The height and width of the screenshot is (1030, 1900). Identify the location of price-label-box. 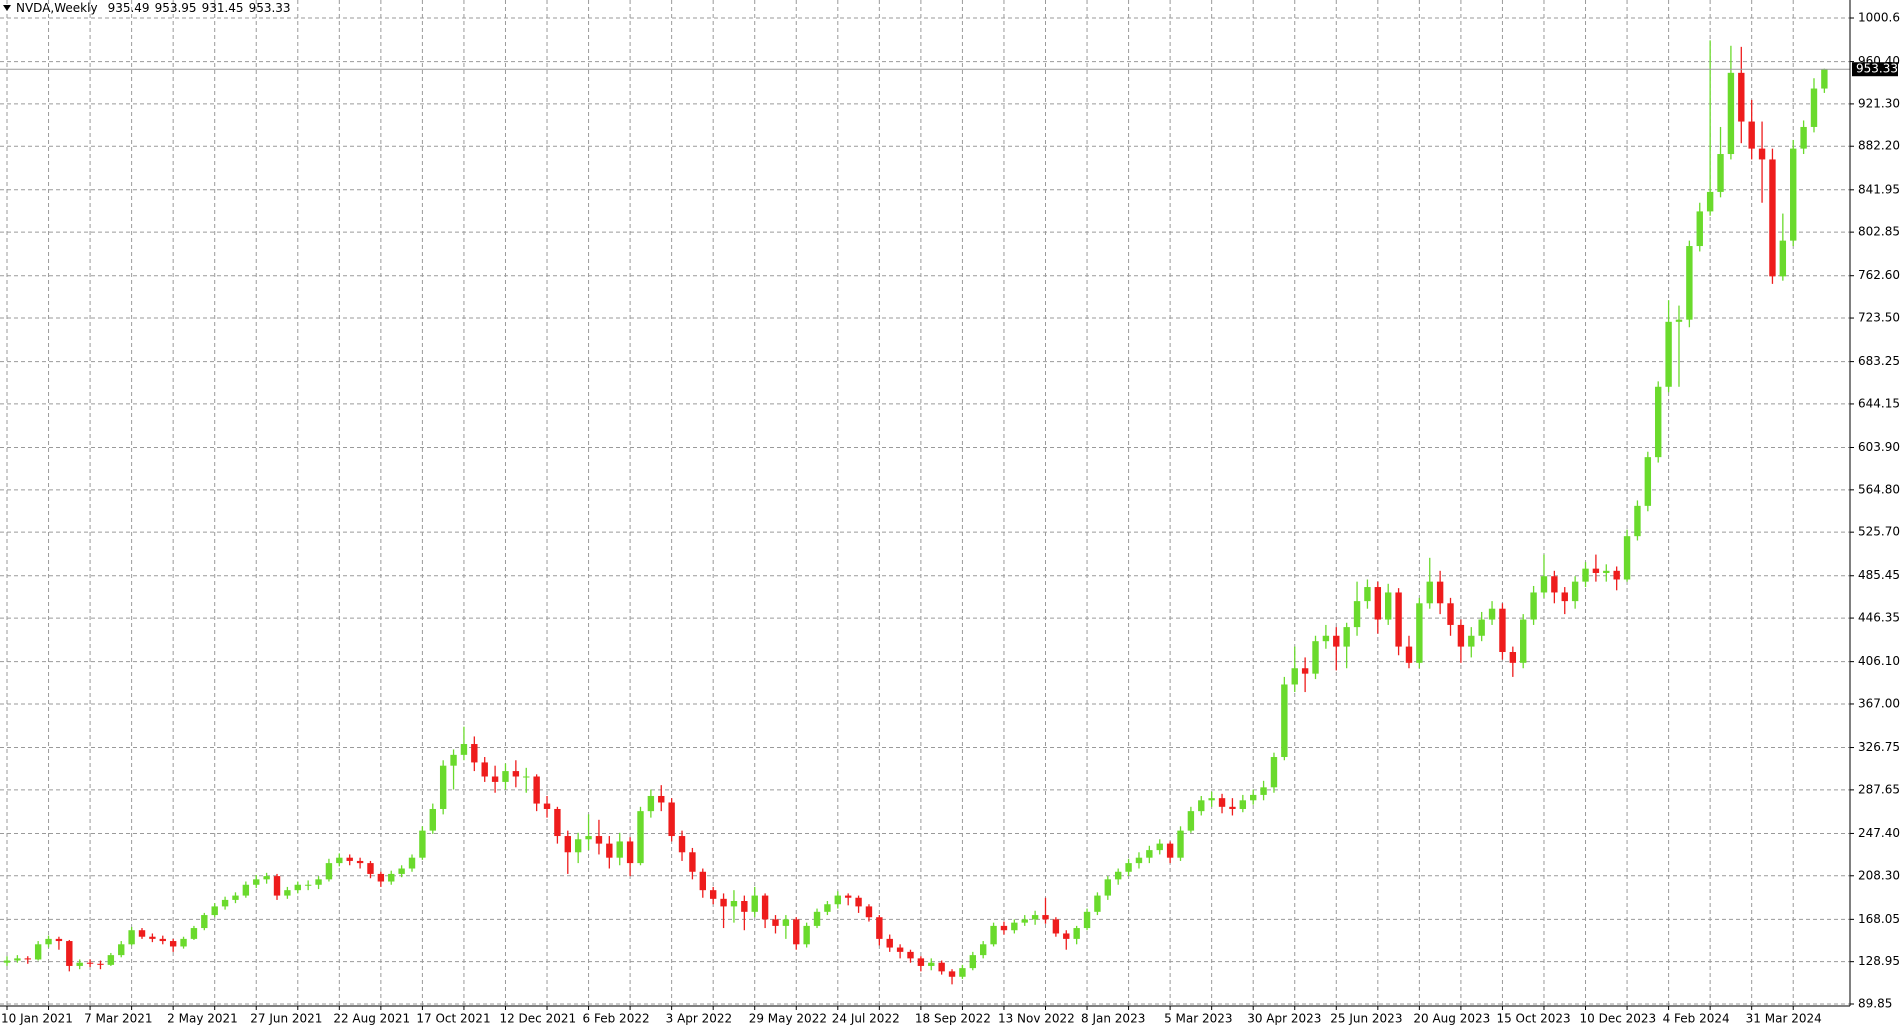
(1875, 69).